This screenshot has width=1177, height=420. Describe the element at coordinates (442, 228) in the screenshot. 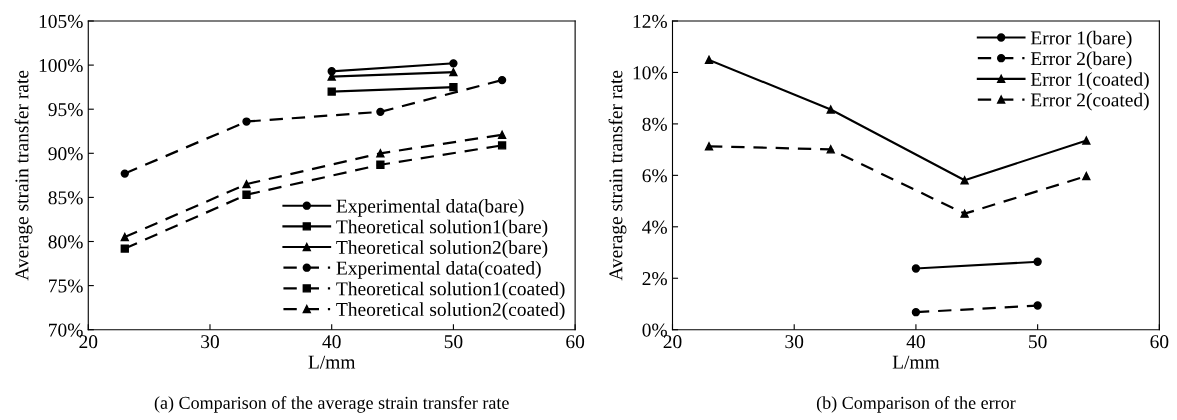

I see `legend-label: Theoretical solution1(bare)` at that location.